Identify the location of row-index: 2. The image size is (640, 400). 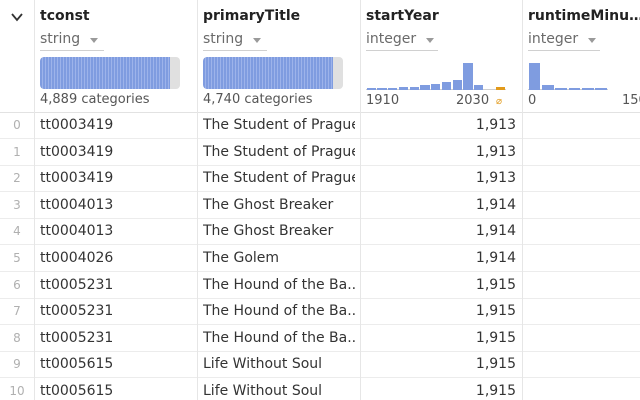
(17, 178).